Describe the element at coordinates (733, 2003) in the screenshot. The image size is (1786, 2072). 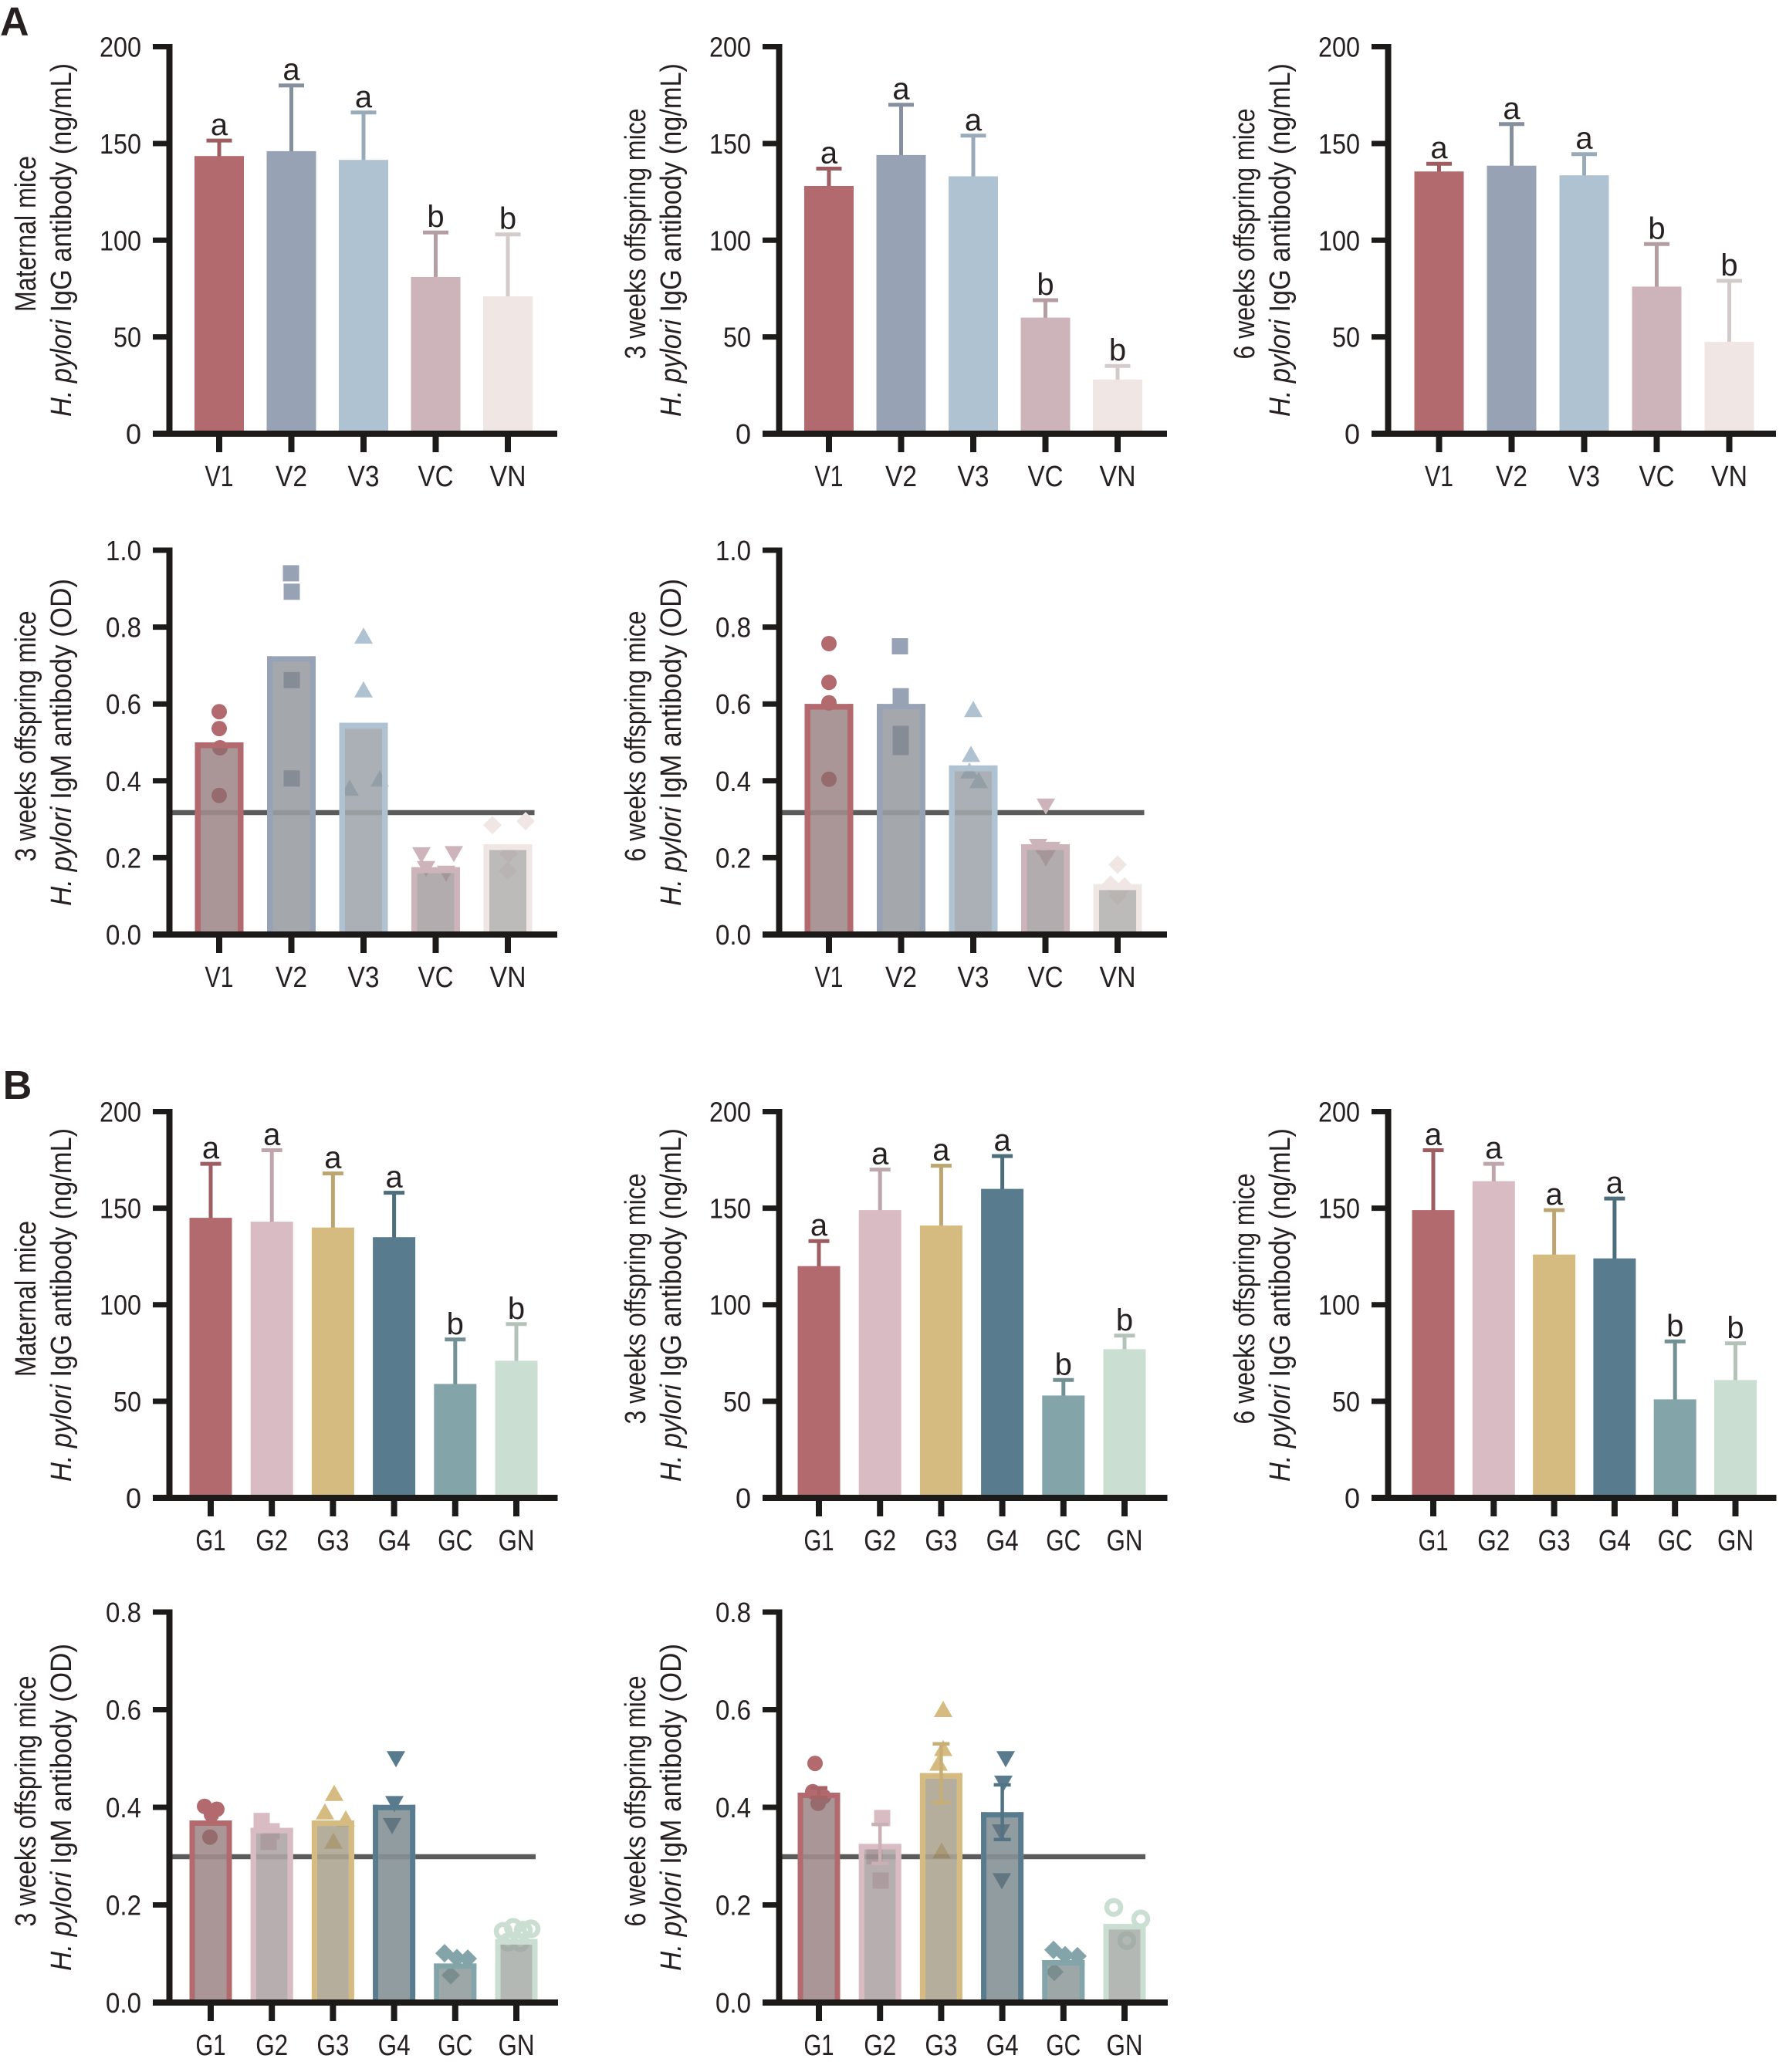
I see `svg-text: 0.0` at that location.